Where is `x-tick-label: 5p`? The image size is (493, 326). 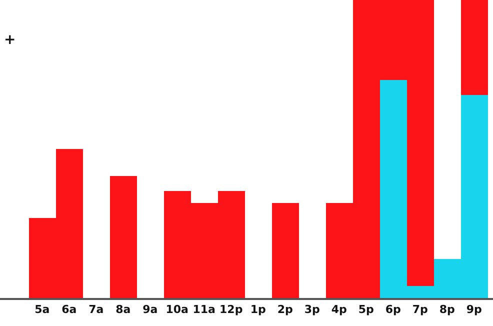 x-tick-label: 5p is located at coordinates (366, 309).